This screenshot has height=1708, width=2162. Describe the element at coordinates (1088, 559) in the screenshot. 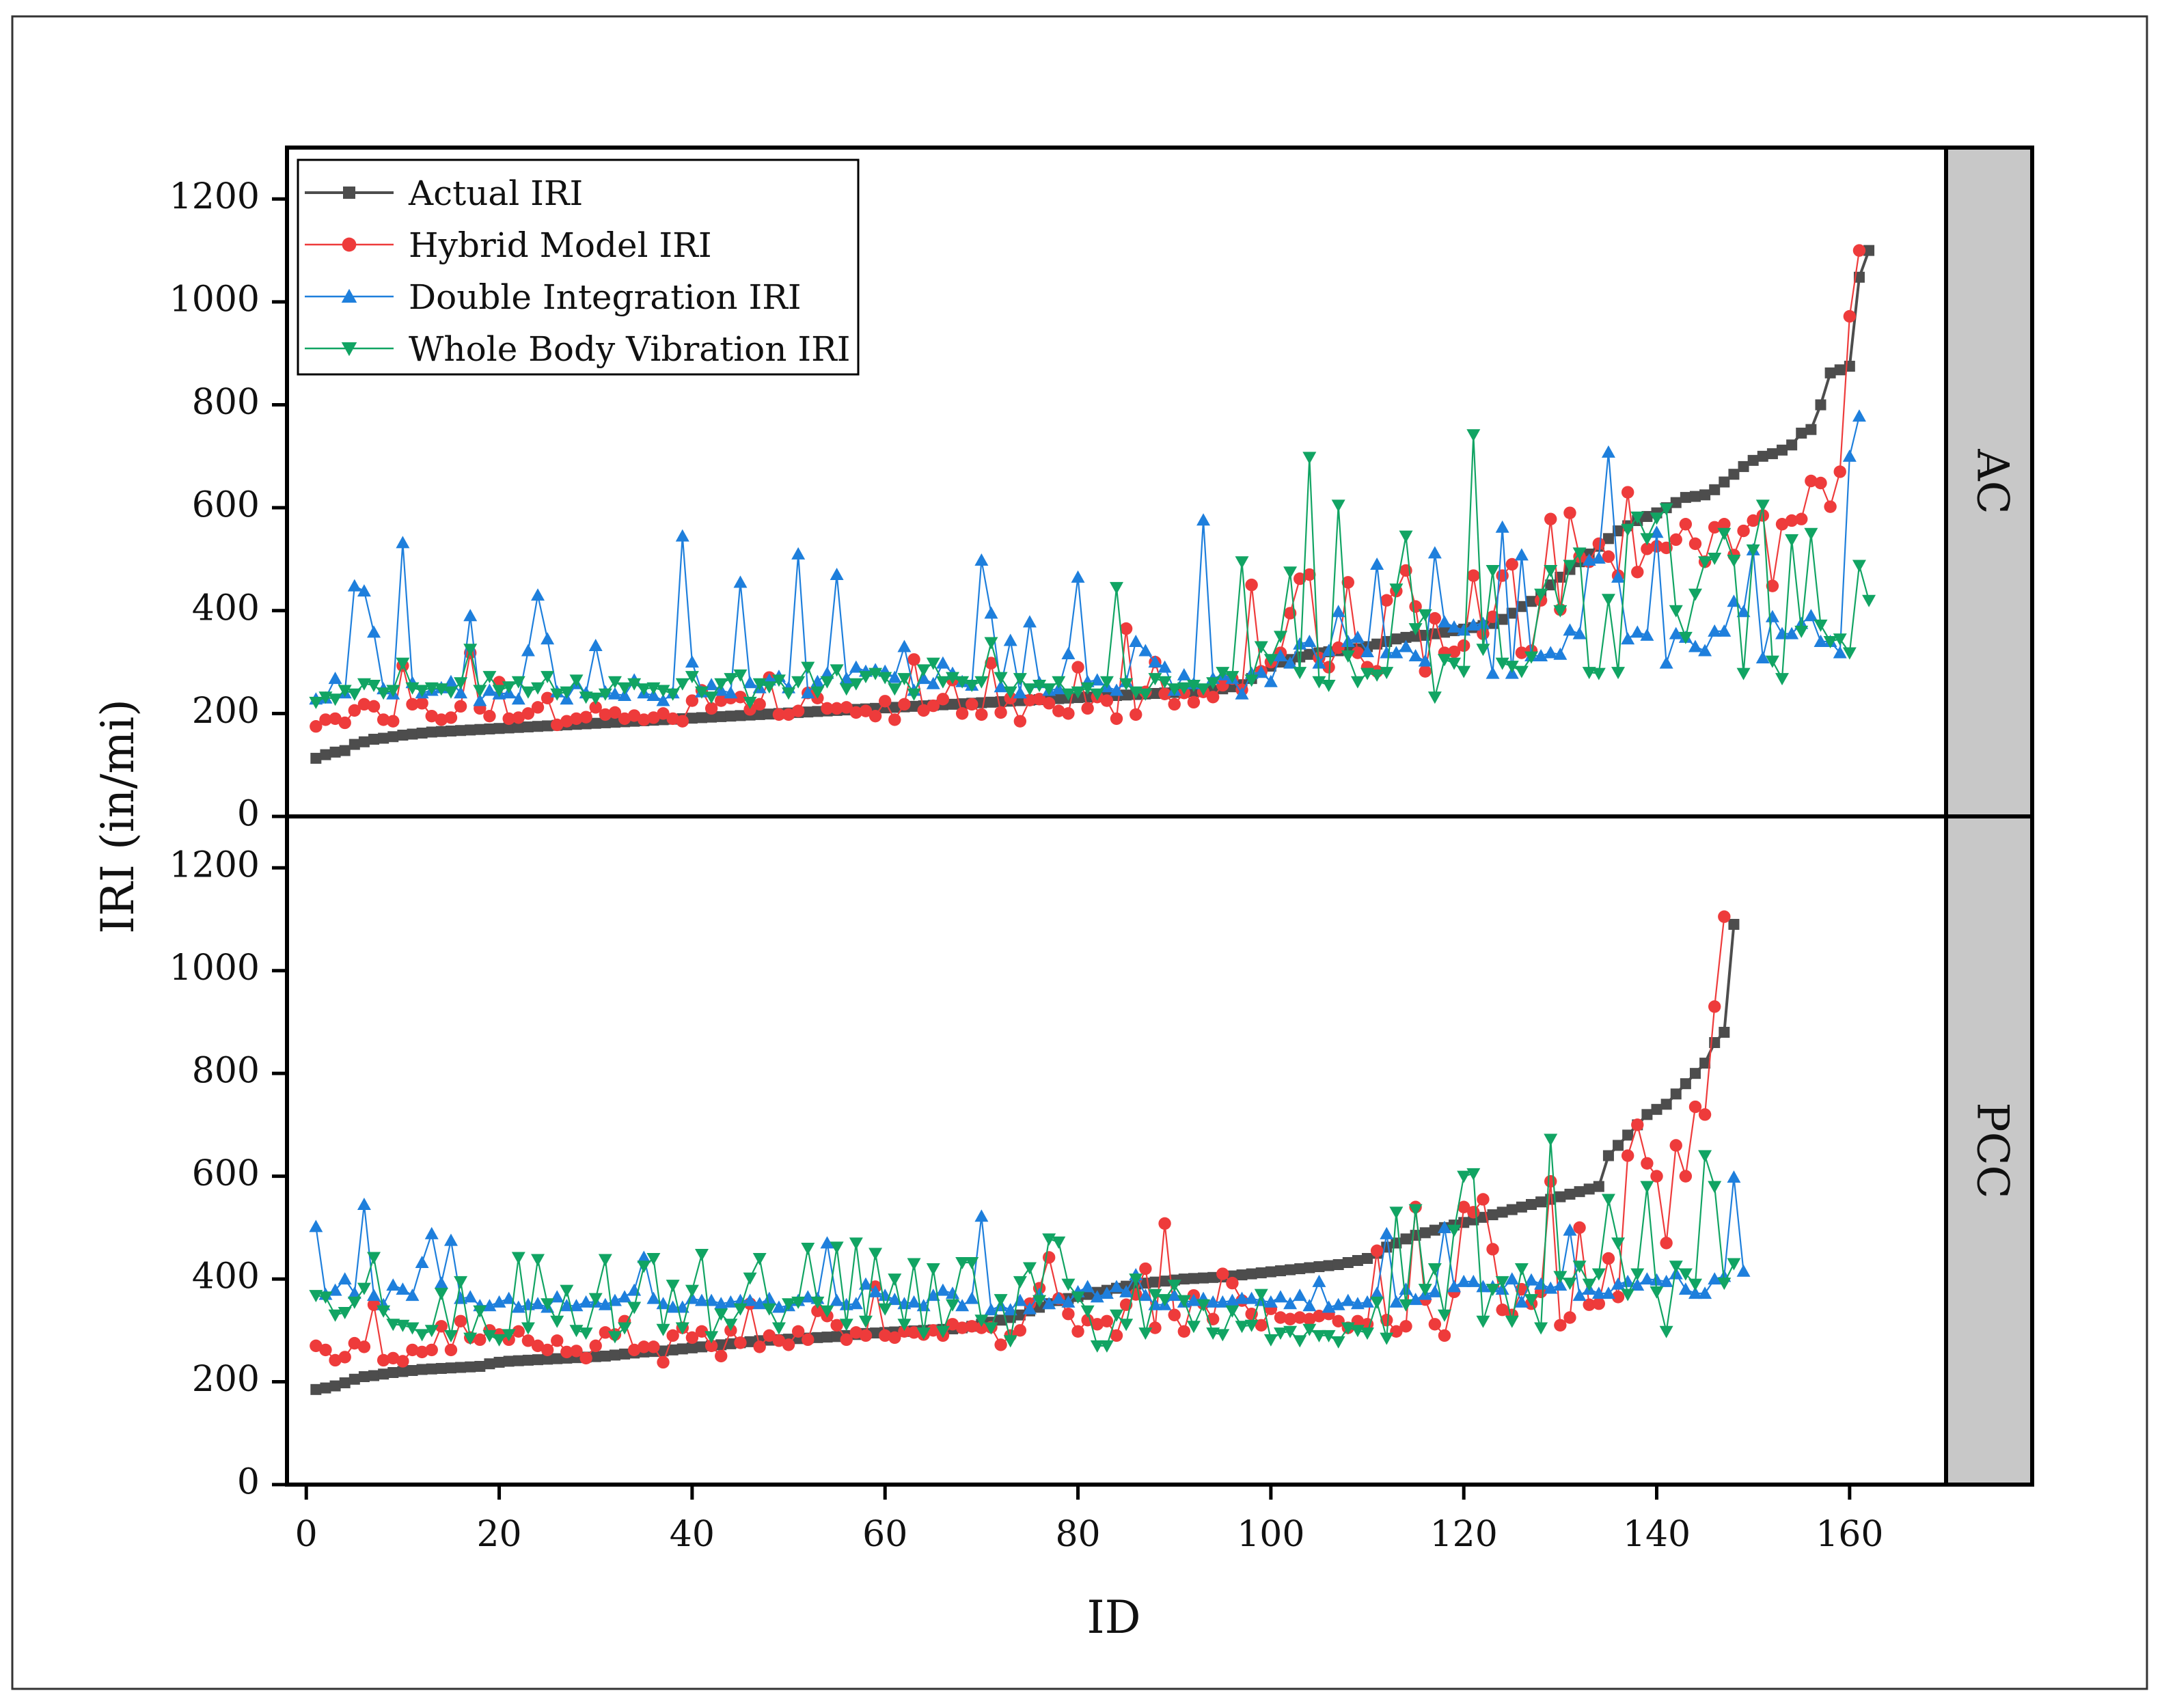

I see `line-ac-double-integration-iri` at that location.